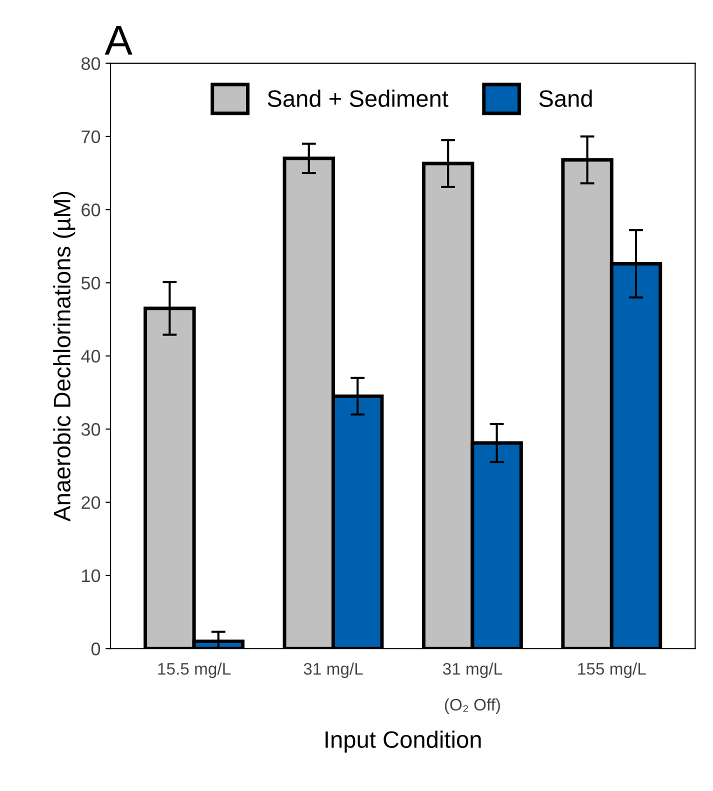 The height and width of the screenshot is (791, 713). I want to click on chart-title: A, so click(118, 40).